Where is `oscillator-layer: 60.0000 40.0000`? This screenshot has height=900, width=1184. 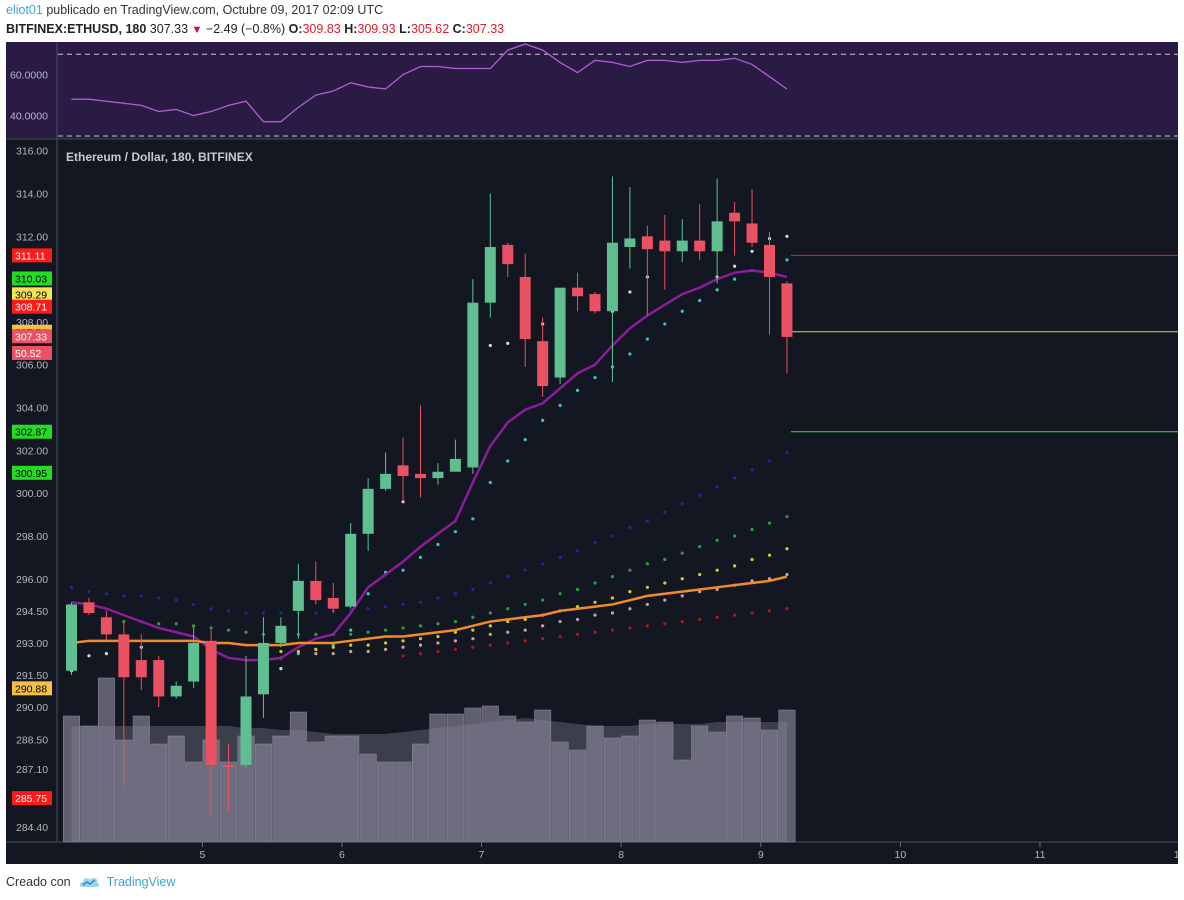
oscillator-layer: 60.0000 40.0000 is located at coordinates (594, 90).